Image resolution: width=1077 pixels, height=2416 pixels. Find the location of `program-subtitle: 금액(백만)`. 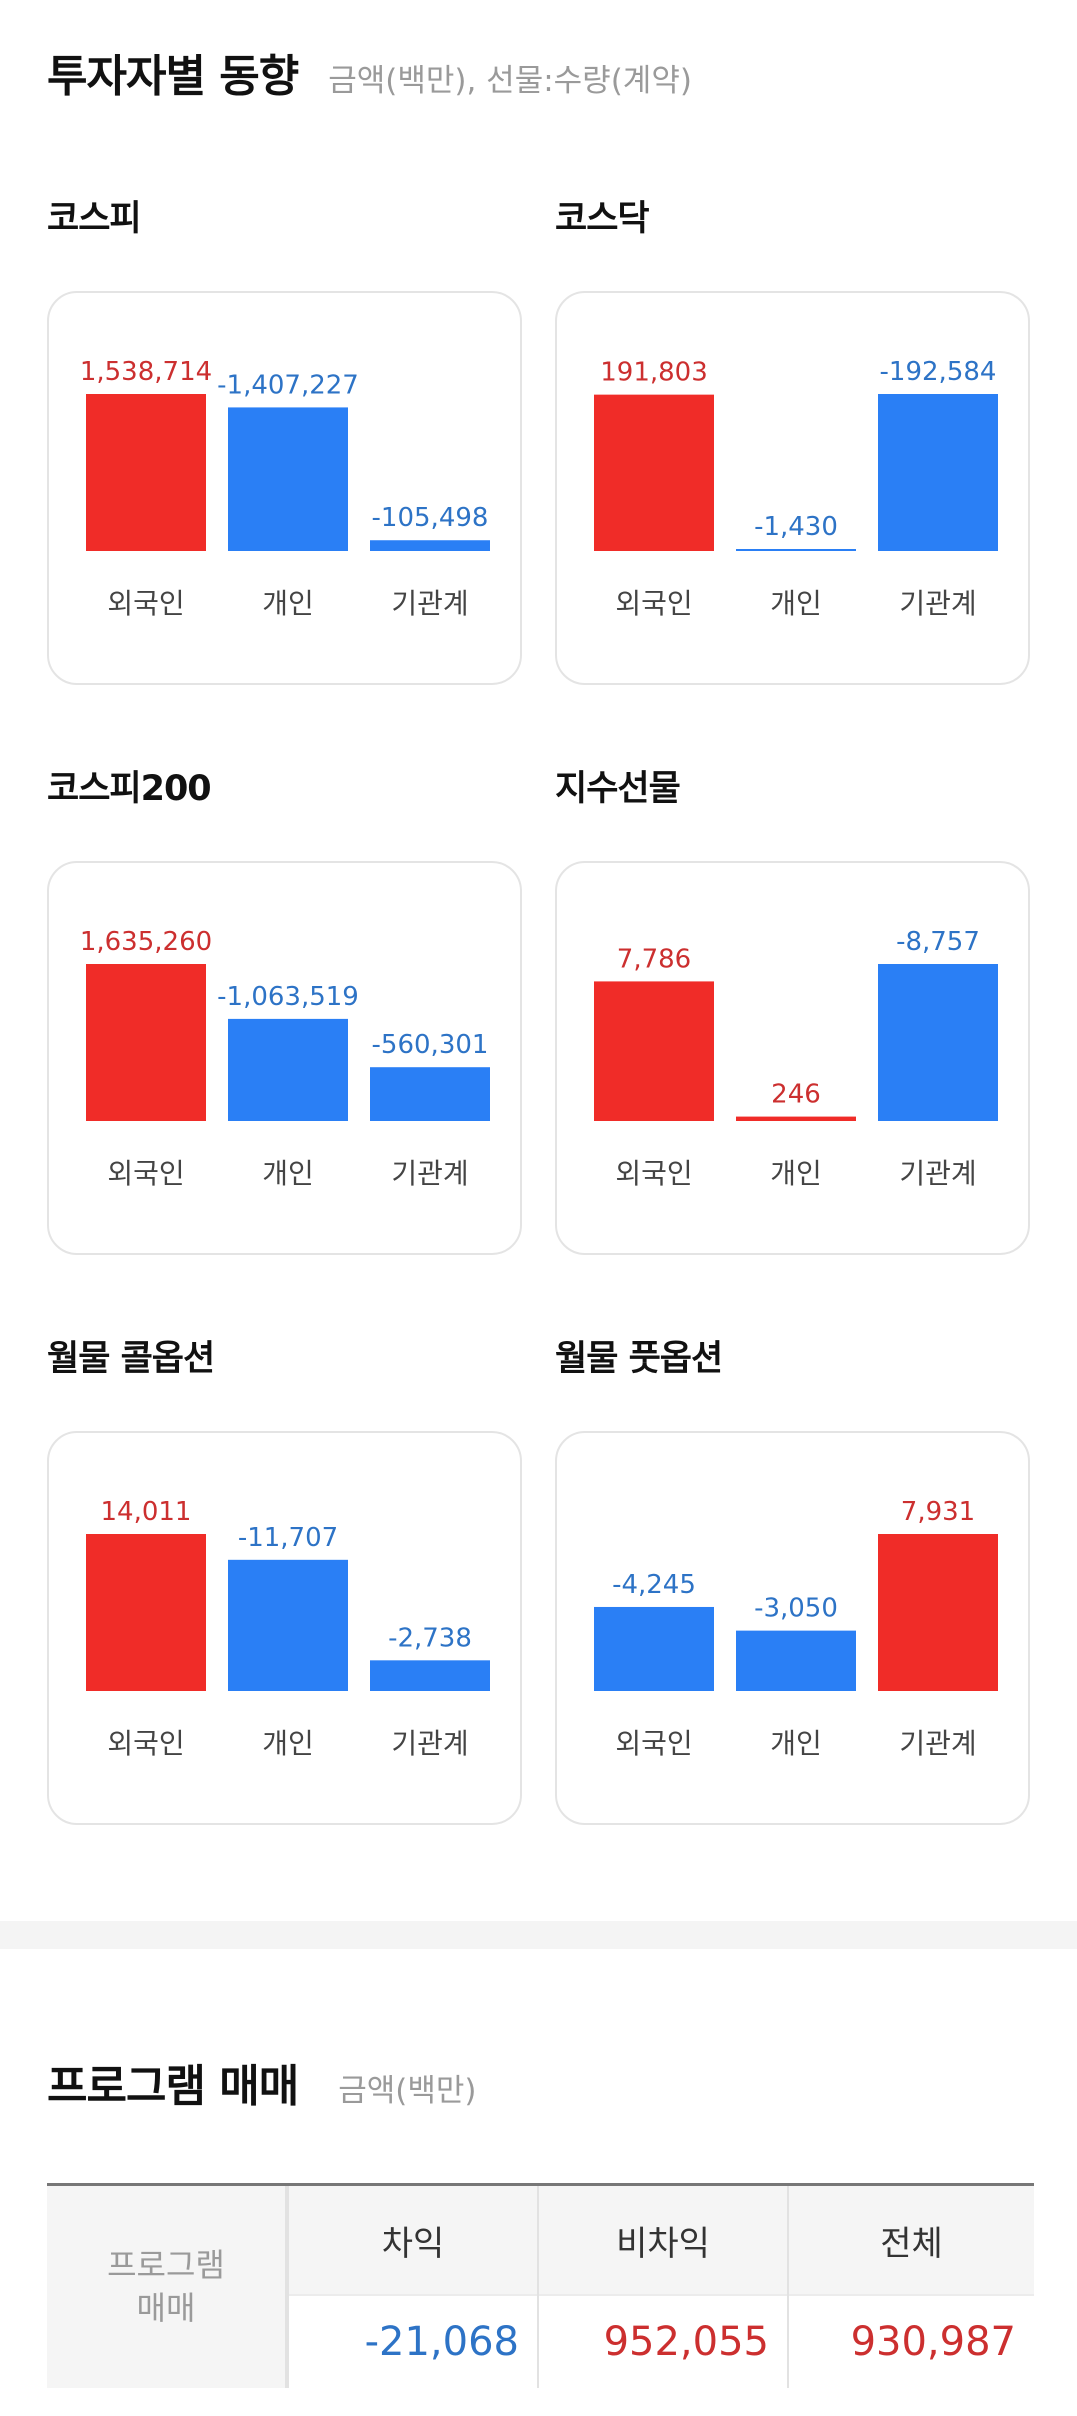

program-subtitle: 금액(백만) is located at coordinates (407, 2091).